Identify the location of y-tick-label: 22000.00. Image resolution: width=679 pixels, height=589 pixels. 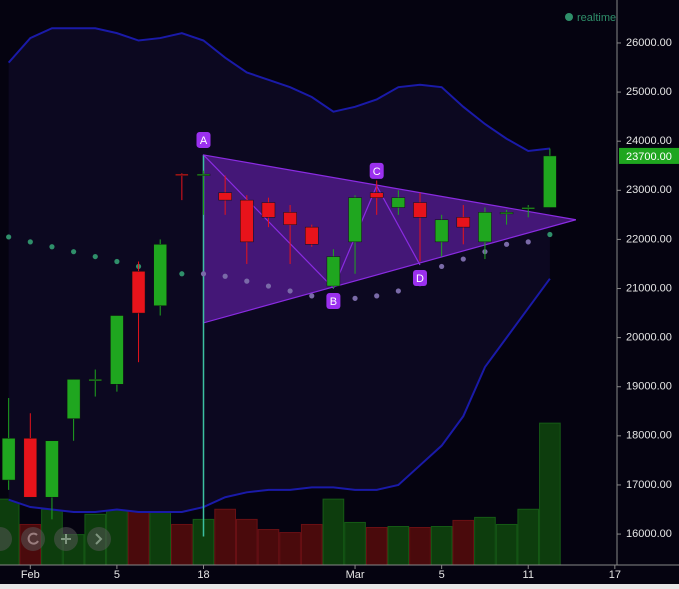
(649, 239).